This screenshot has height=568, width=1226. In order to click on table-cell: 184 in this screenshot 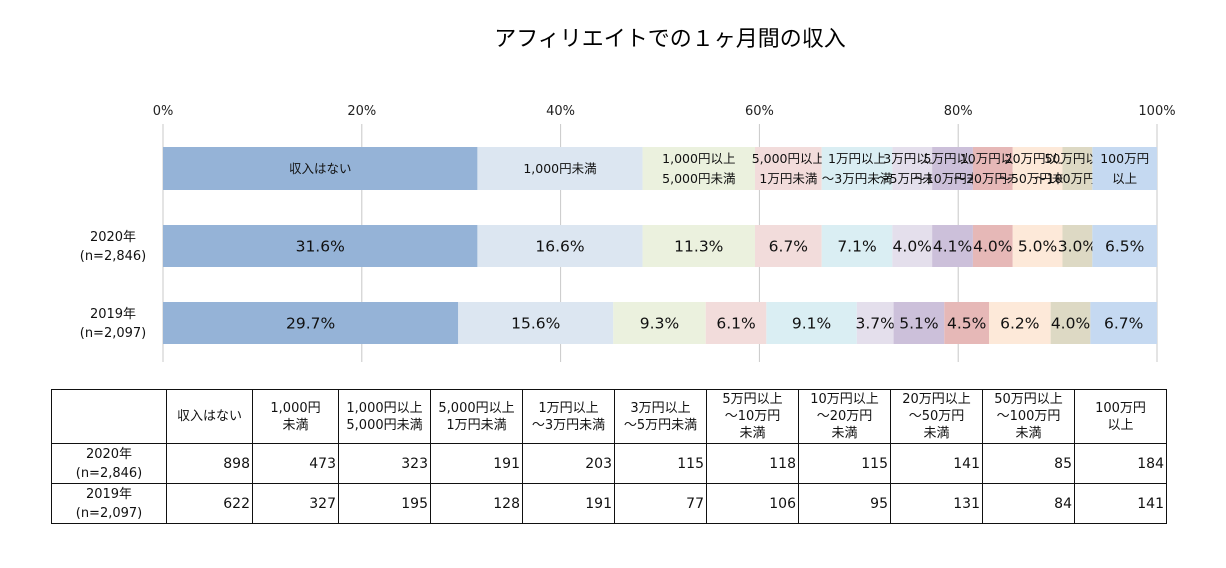, I will do `click(1120, 463)`.